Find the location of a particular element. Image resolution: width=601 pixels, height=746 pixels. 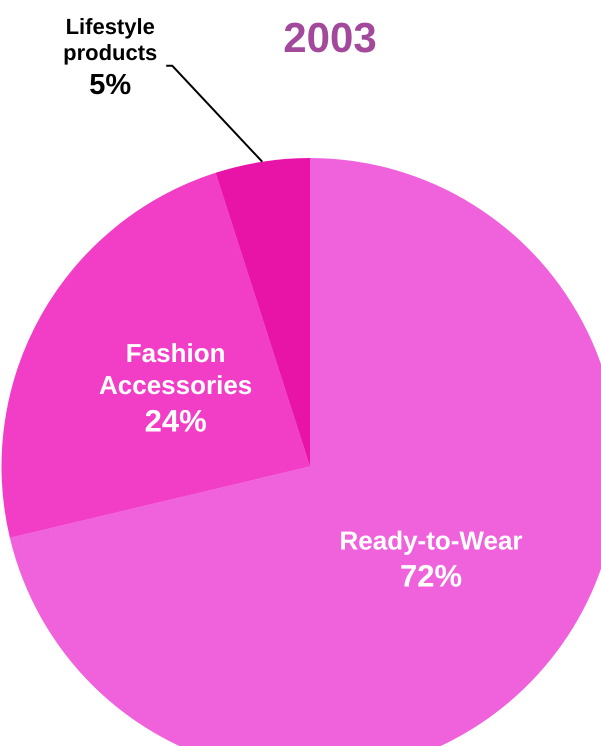

slice-label: Lifestyle products is located at coordinates (110, 39).